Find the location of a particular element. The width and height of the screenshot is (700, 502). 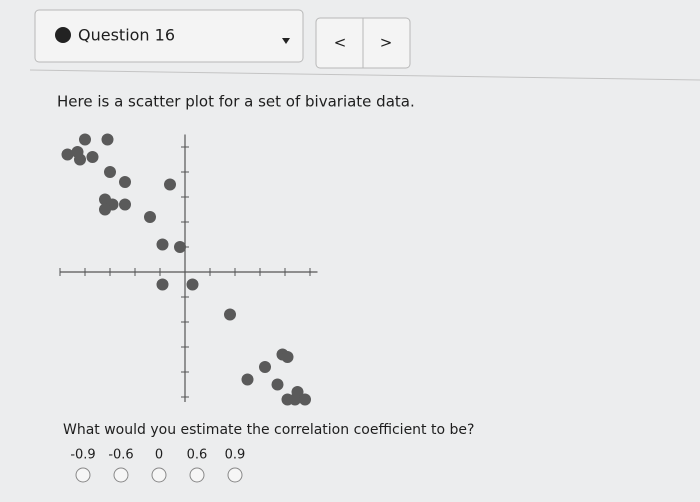

choice-label: 0.6 is located at coordinates (197, 455).